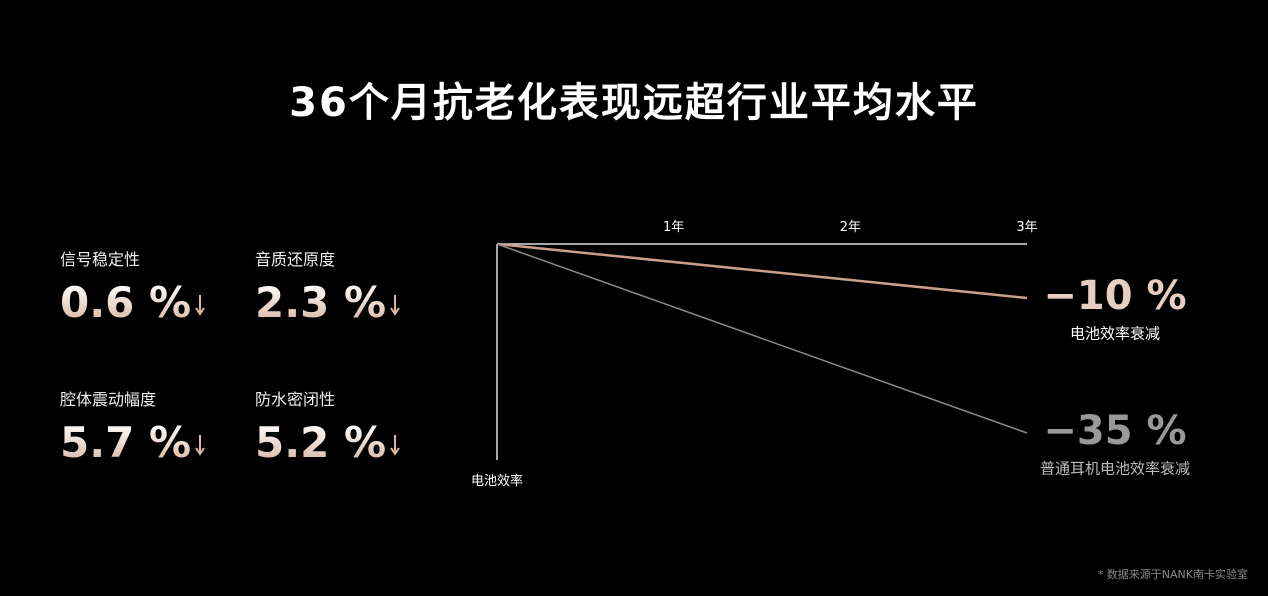  I want to click on x-tick-label: 2年, so click(850, 227).